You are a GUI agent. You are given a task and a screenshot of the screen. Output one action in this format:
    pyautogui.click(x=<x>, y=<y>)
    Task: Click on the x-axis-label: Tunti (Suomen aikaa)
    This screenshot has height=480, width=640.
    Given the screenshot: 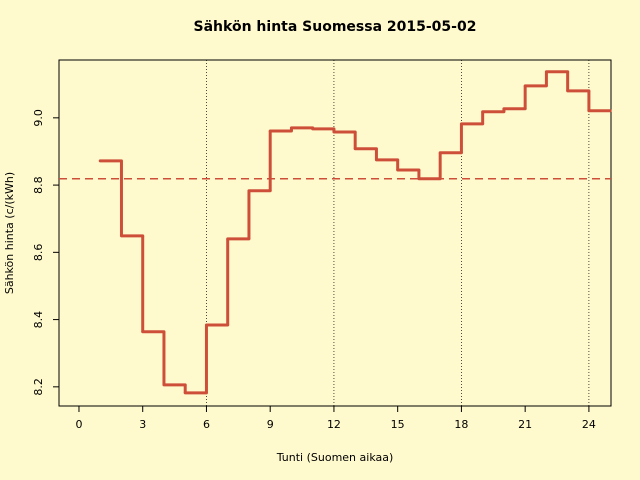 What is the action you would take?
    pyautogui.click(x=335, y=457)
    